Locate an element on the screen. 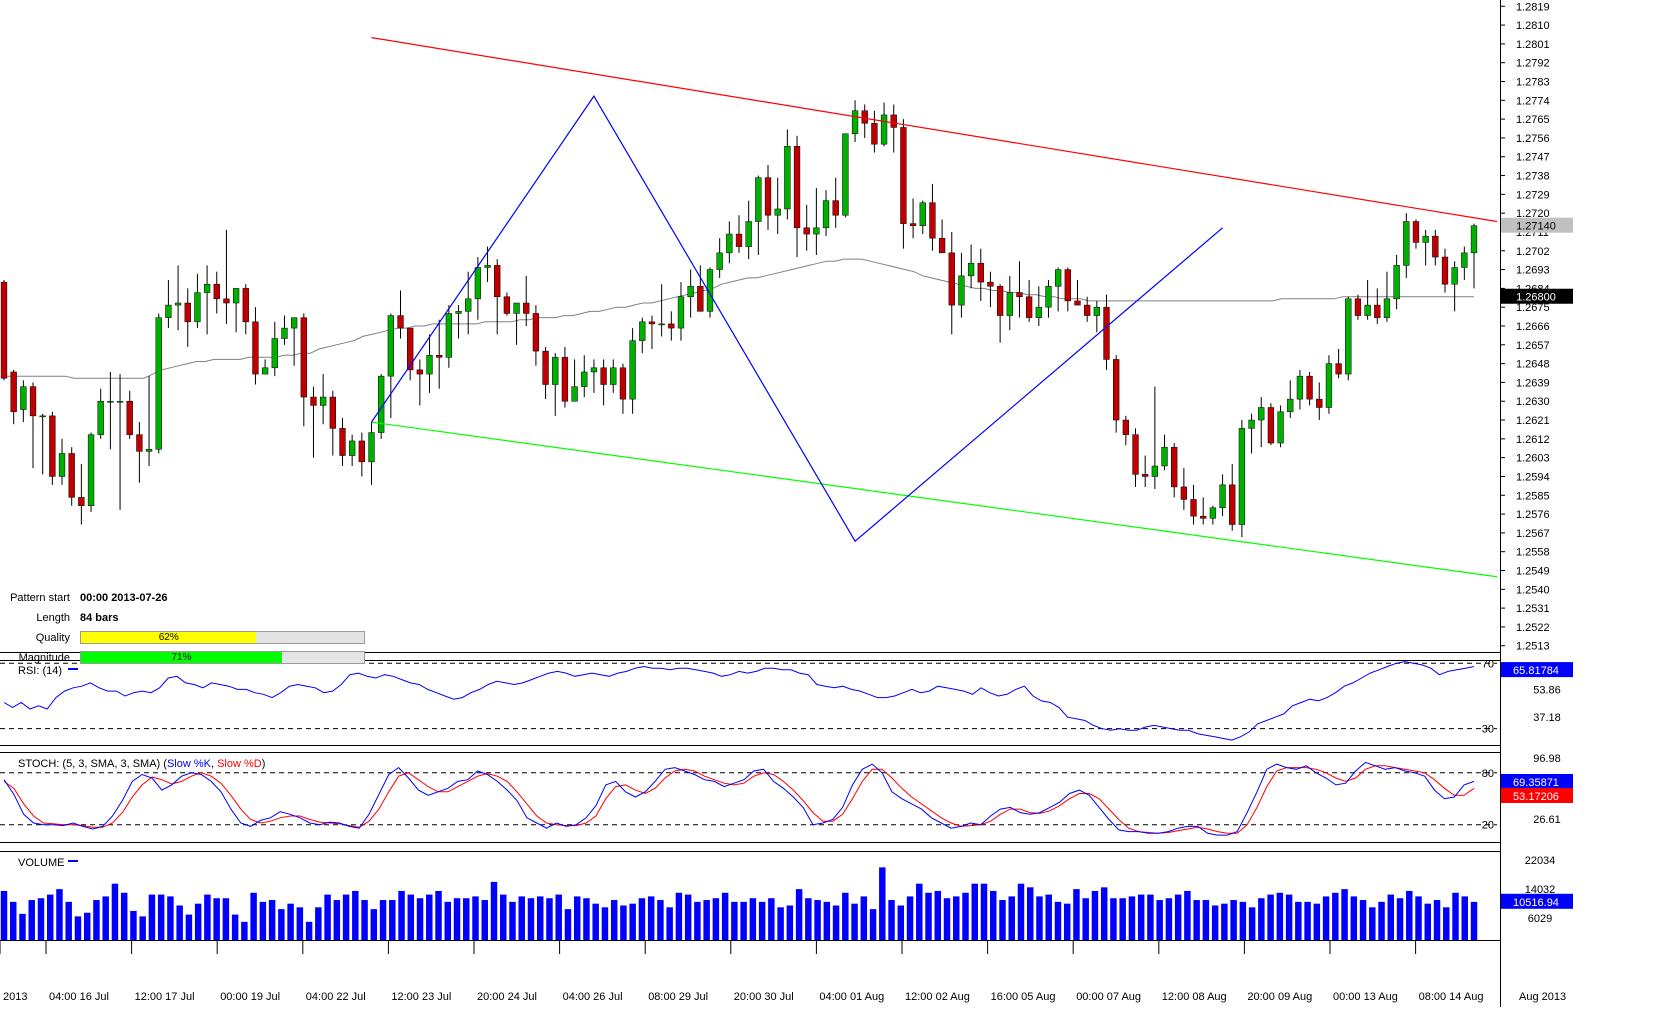 The height and width of the screenshot is (1012, 1654). price-tick-label: 1.2675 is located at coordinates (1533, 308).